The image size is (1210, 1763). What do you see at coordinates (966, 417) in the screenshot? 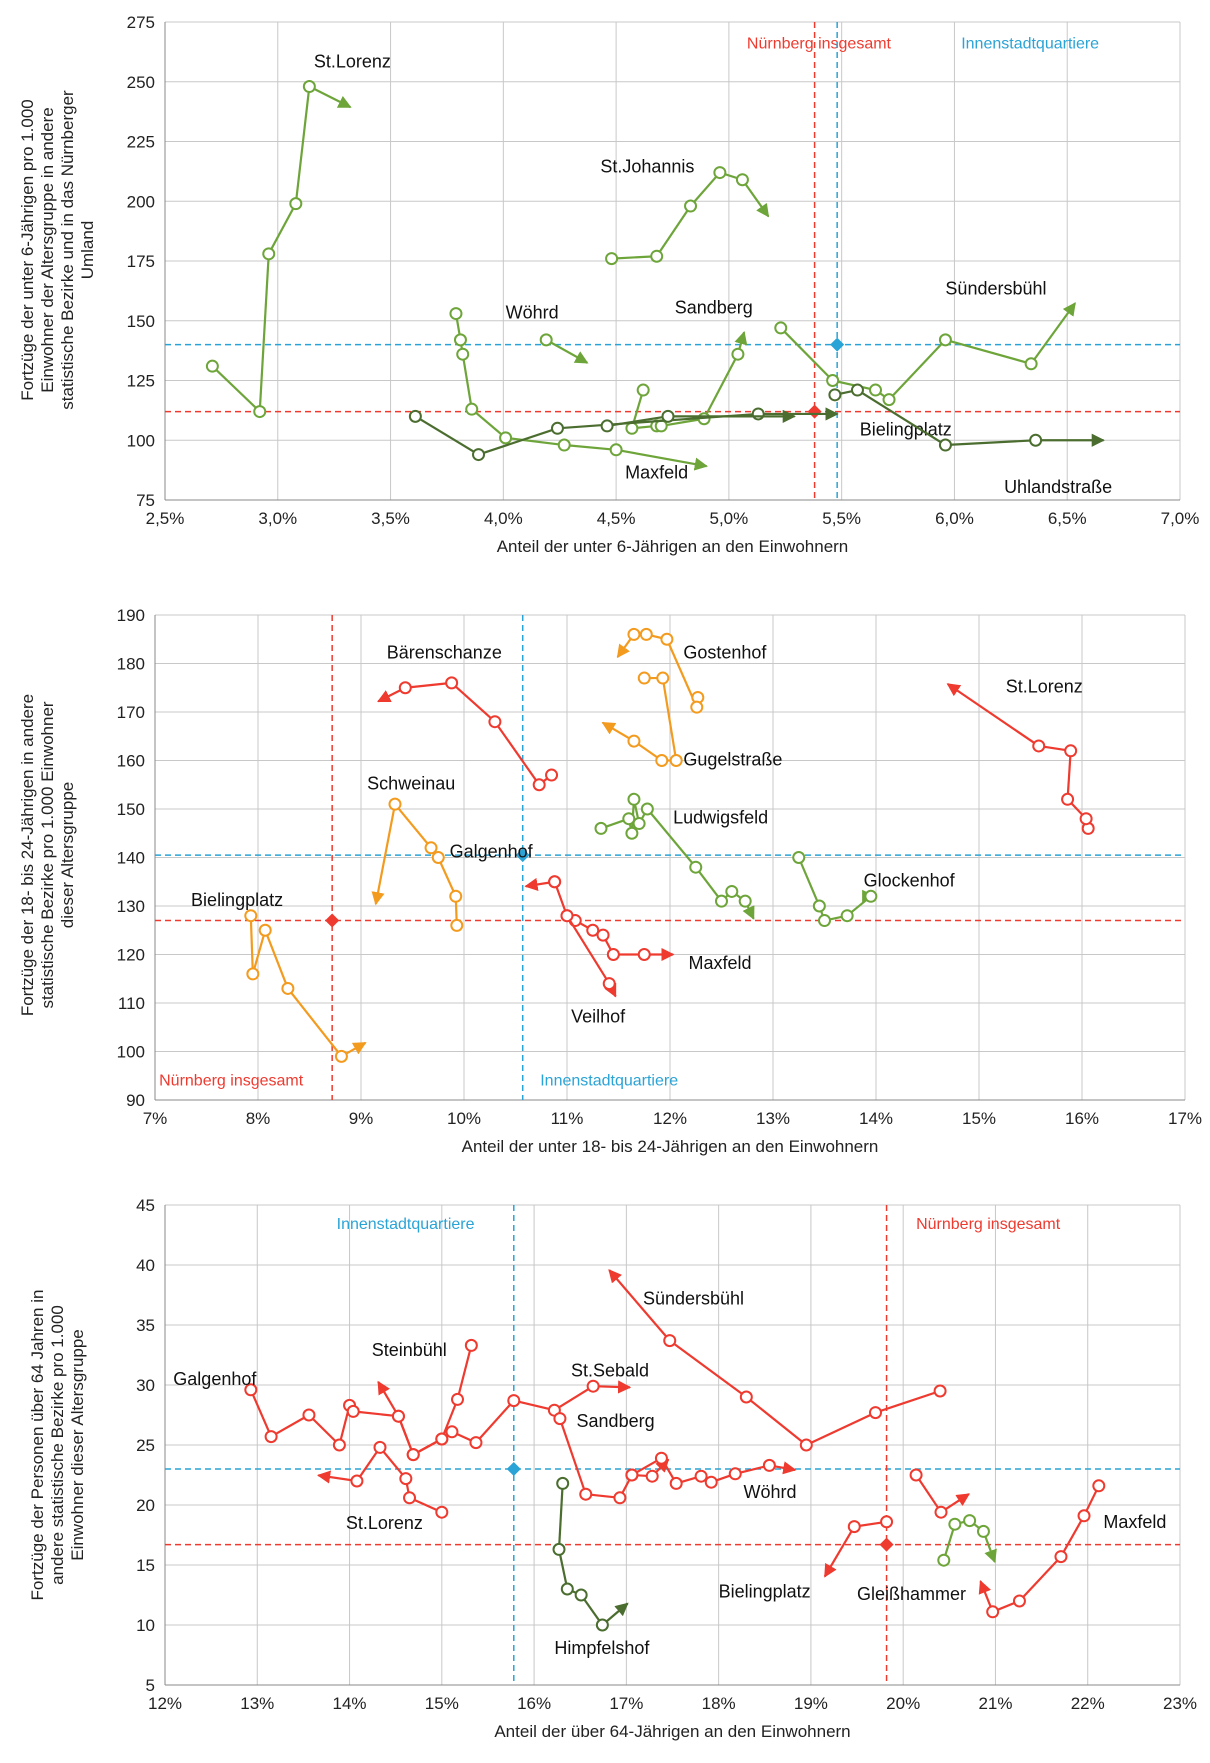
I see `series-uhlandstraße-2` at bounding box center [966, 417].